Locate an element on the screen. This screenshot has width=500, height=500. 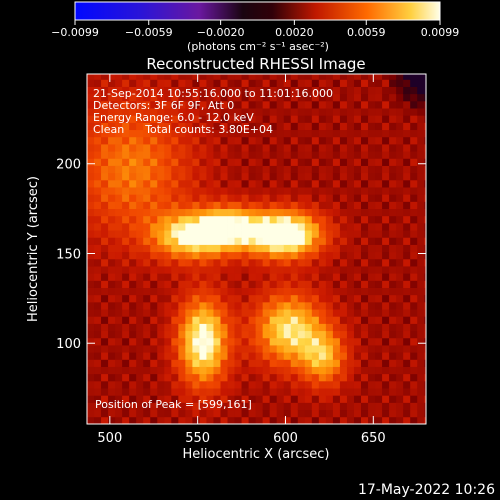
colorbar-tick-label: 0.0099 is located at coordinates (440, 32).